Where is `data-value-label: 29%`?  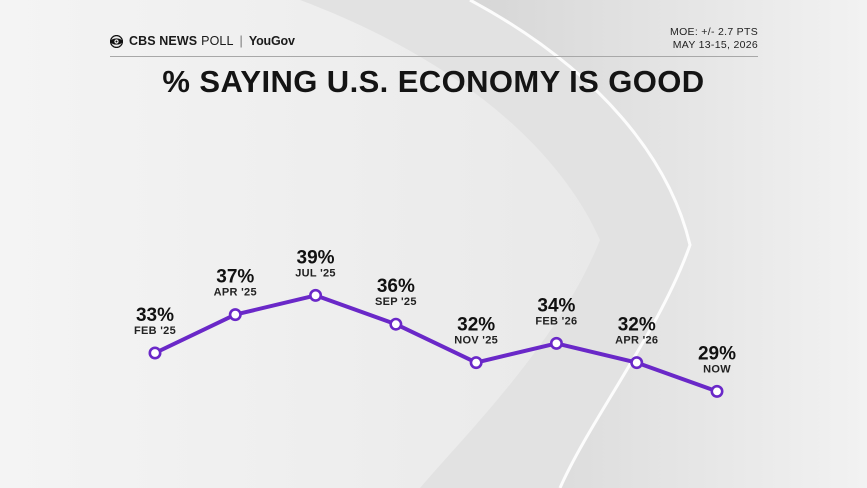 data-value-label: 29% is located at coordinates (717, 353).